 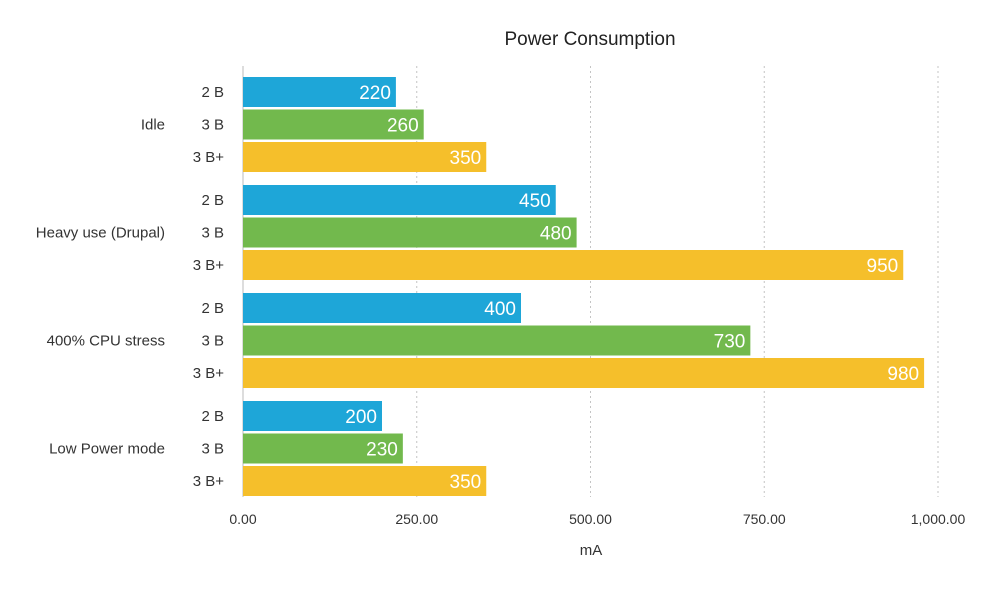 I want to click on x-tick-label: 500.00, so click(x=590, y=519).